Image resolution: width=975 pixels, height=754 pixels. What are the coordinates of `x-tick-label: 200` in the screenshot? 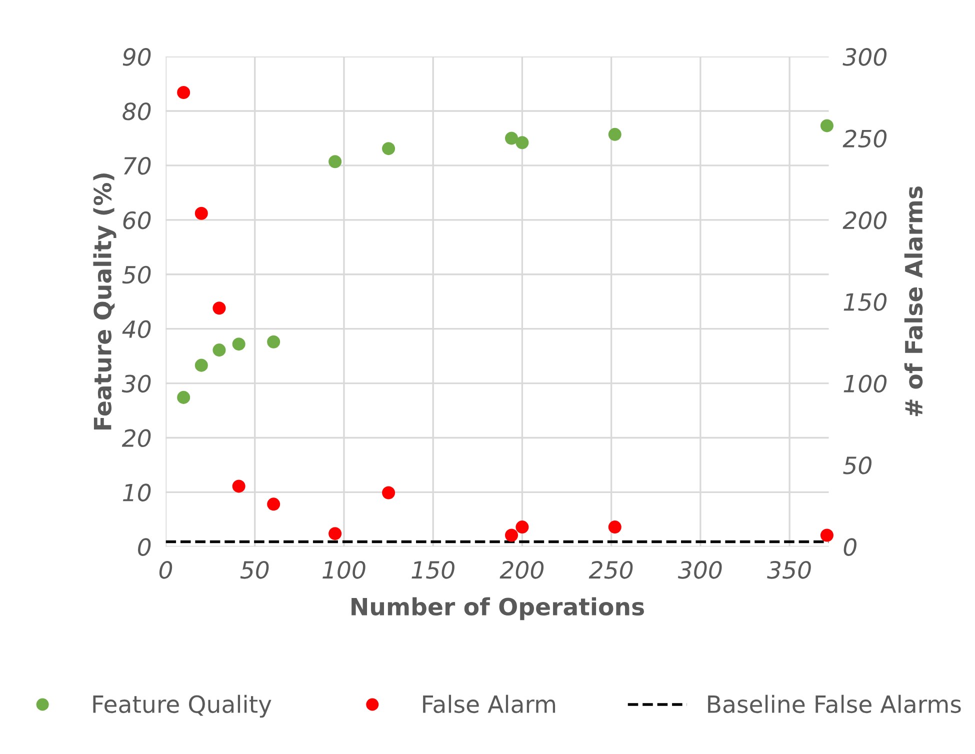 It's located at (522, 569).